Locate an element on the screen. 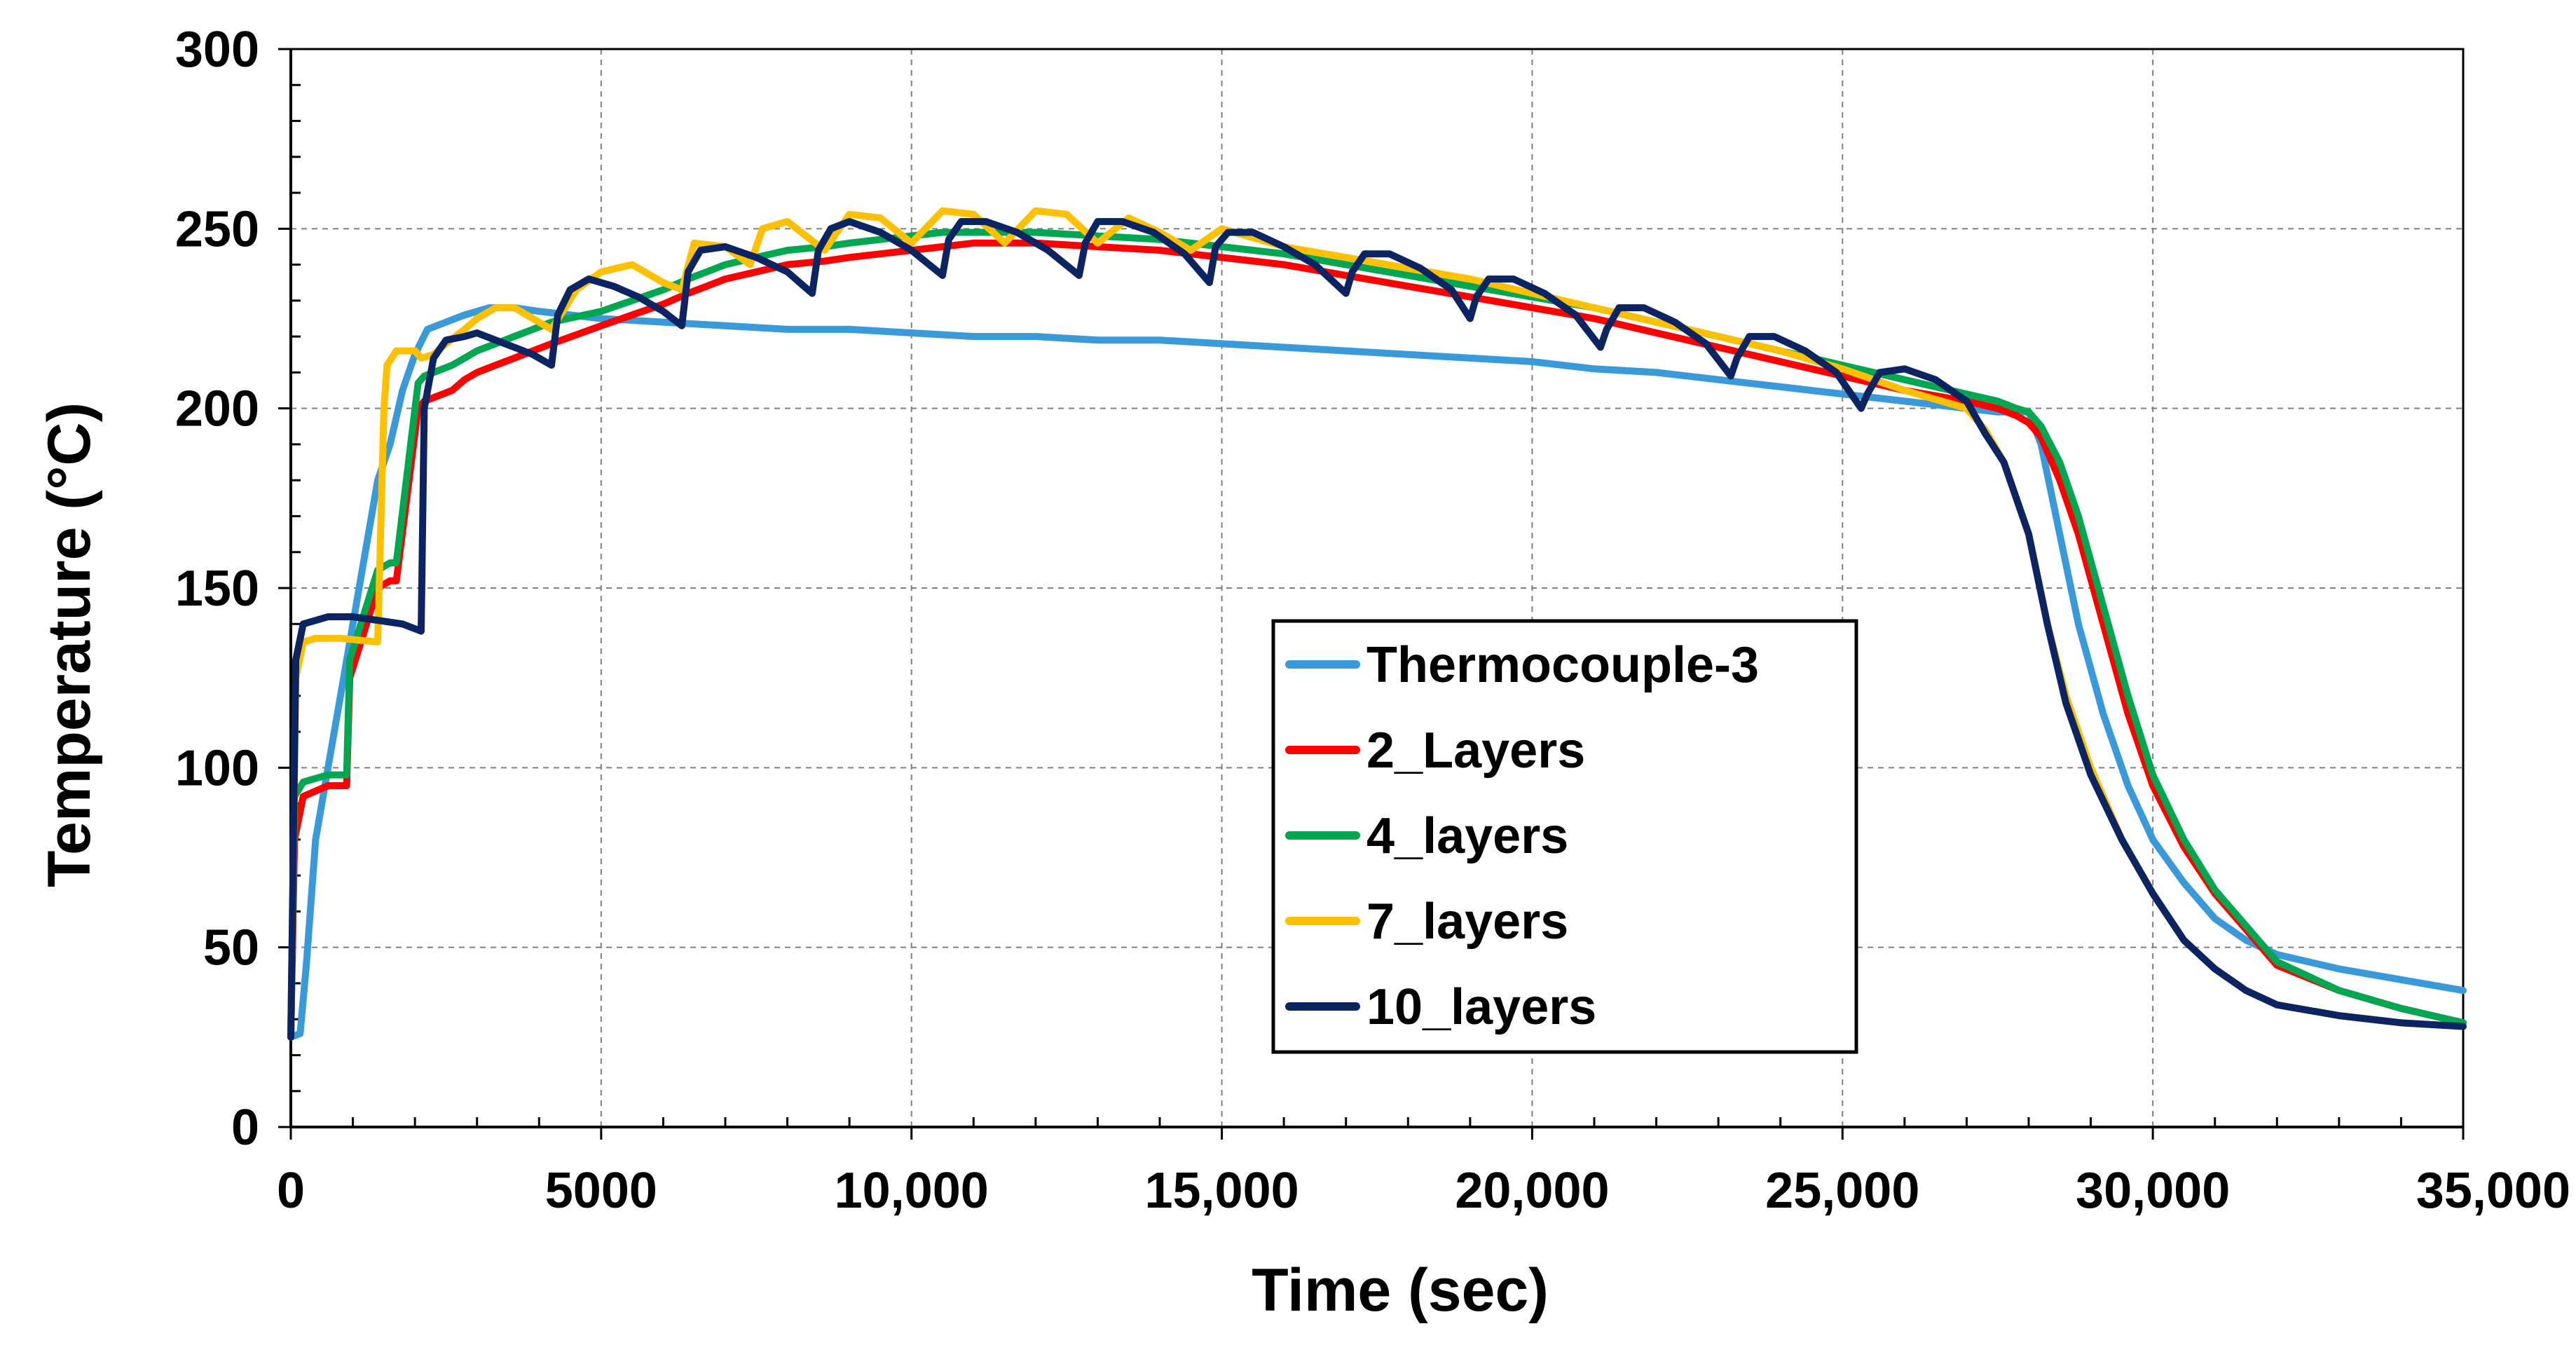  x-tick-label: 35,000 is located at coordinates (2493, 1191).